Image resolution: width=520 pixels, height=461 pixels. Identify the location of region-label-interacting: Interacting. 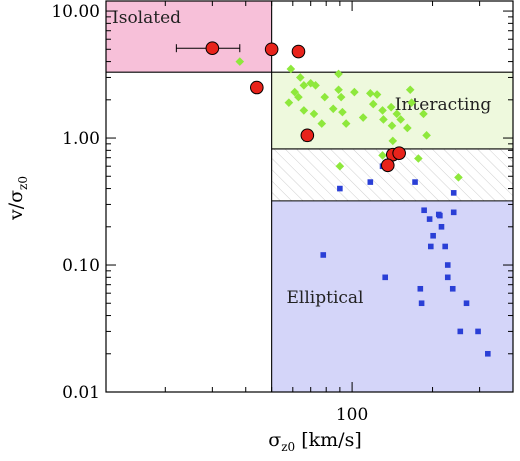
(443, 105).